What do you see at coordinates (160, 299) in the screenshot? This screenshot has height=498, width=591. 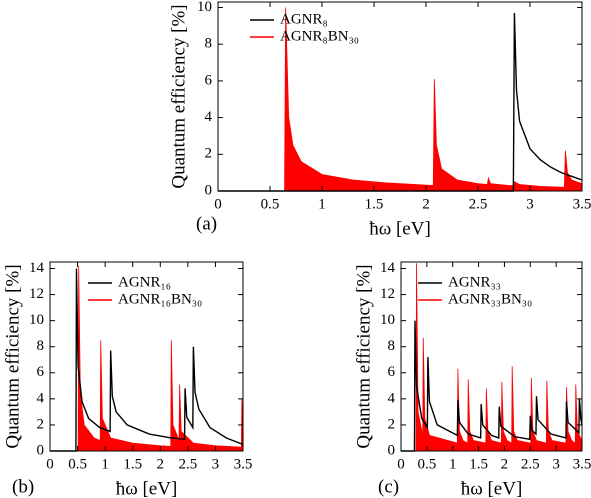 I see `legend-label: AGNR₁₆BN₃₀` at bounding box center [160, 299].